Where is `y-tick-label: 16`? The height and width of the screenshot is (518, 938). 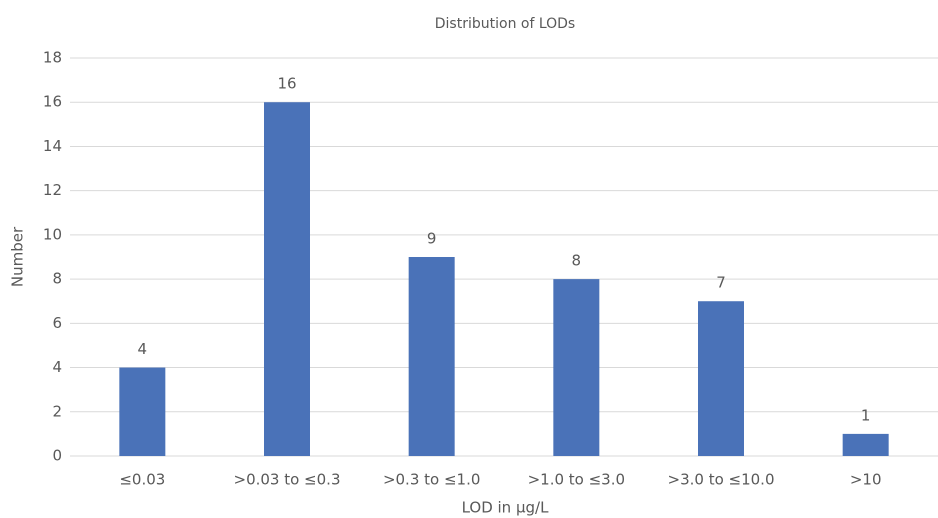 y-tick-label: 16 is located at coordinates (52, 102).